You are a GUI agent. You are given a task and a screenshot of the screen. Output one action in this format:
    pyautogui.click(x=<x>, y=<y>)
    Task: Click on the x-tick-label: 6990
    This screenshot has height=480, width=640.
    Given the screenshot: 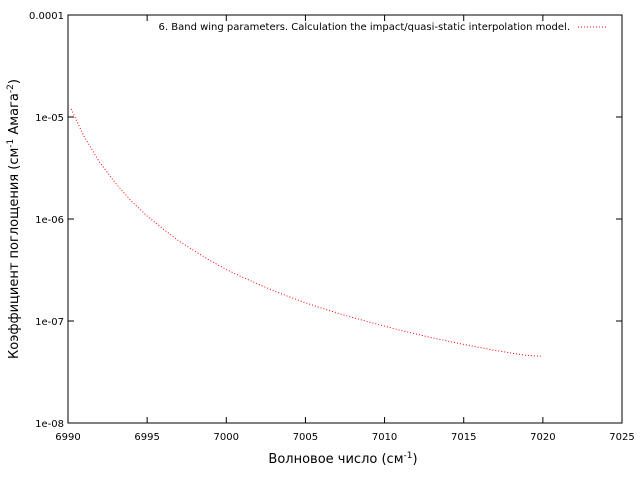 What is the action you would take?
    pyautogui.click(x=67, y=437)
    